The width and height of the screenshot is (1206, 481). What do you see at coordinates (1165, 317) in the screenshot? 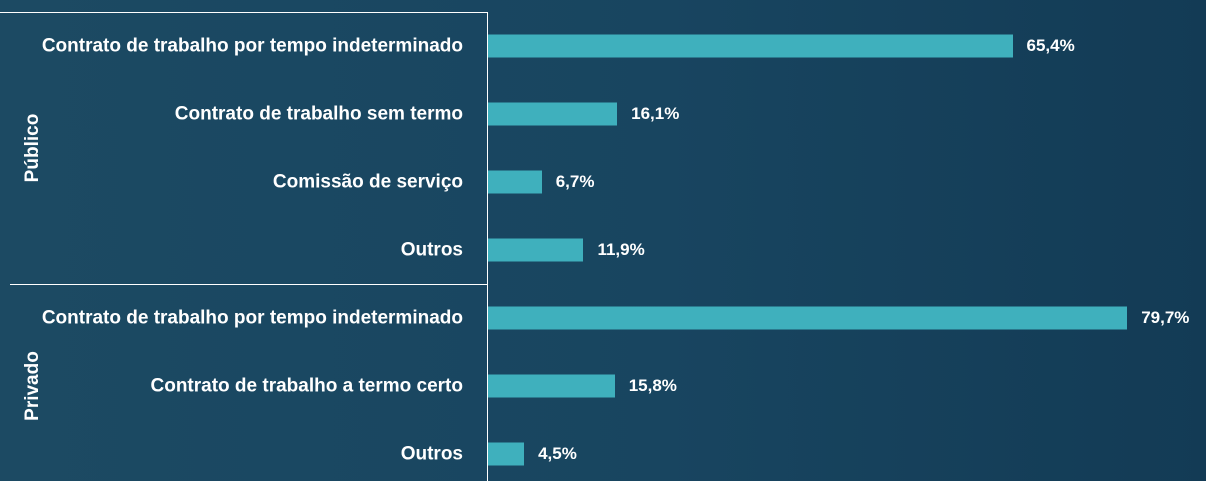
I see `value-label: 79,7%` at bounding box center [1165, 317].